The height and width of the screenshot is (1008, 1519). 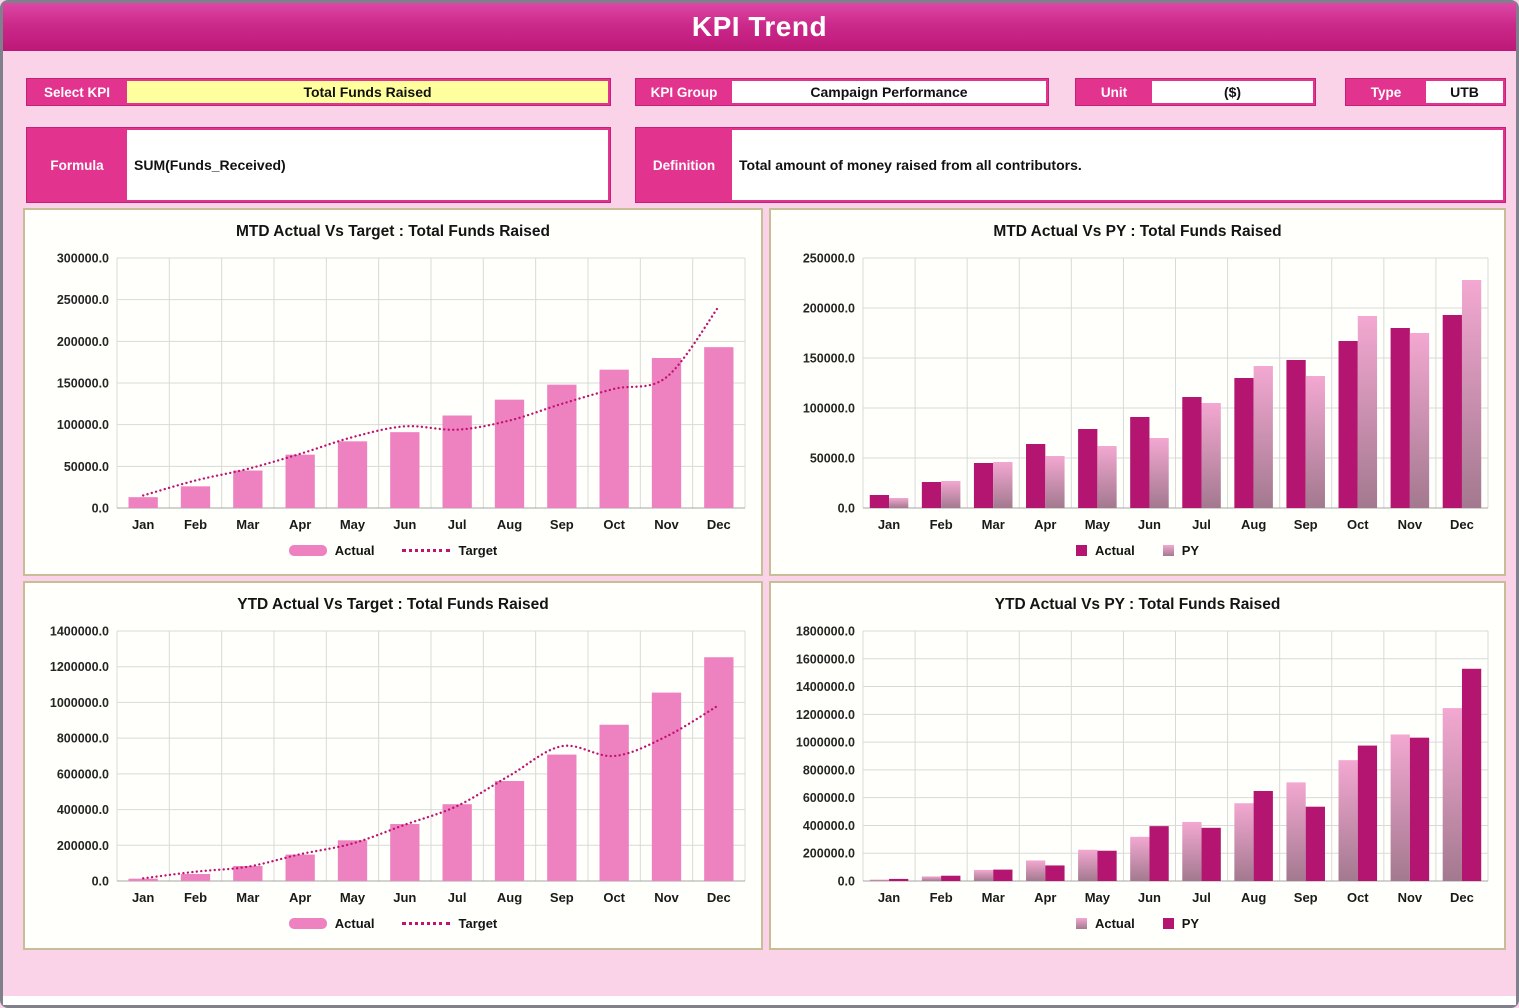 What do you see at coordinates (1232, 92) in the screenshot?
I see `unit-value: ($)` at bounding box center [1232, 92].